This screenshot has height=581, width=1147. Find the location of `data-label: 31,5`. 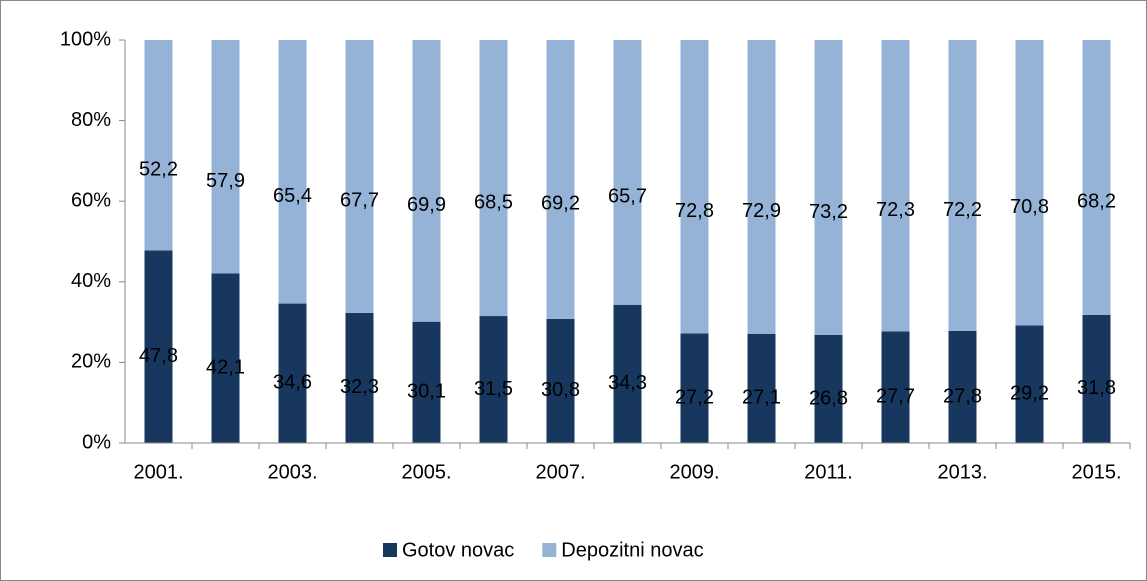

data-label: 31,5 is located at coordinates (493, 389).